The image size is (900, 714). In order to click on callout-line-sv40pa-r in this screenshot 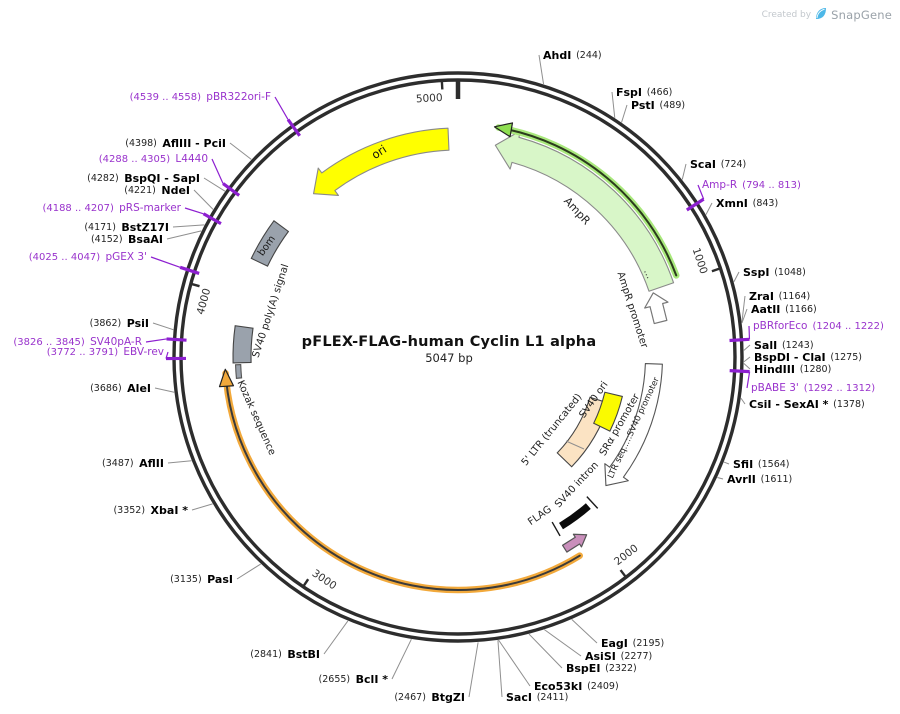, I will do `click(156, 340)`.